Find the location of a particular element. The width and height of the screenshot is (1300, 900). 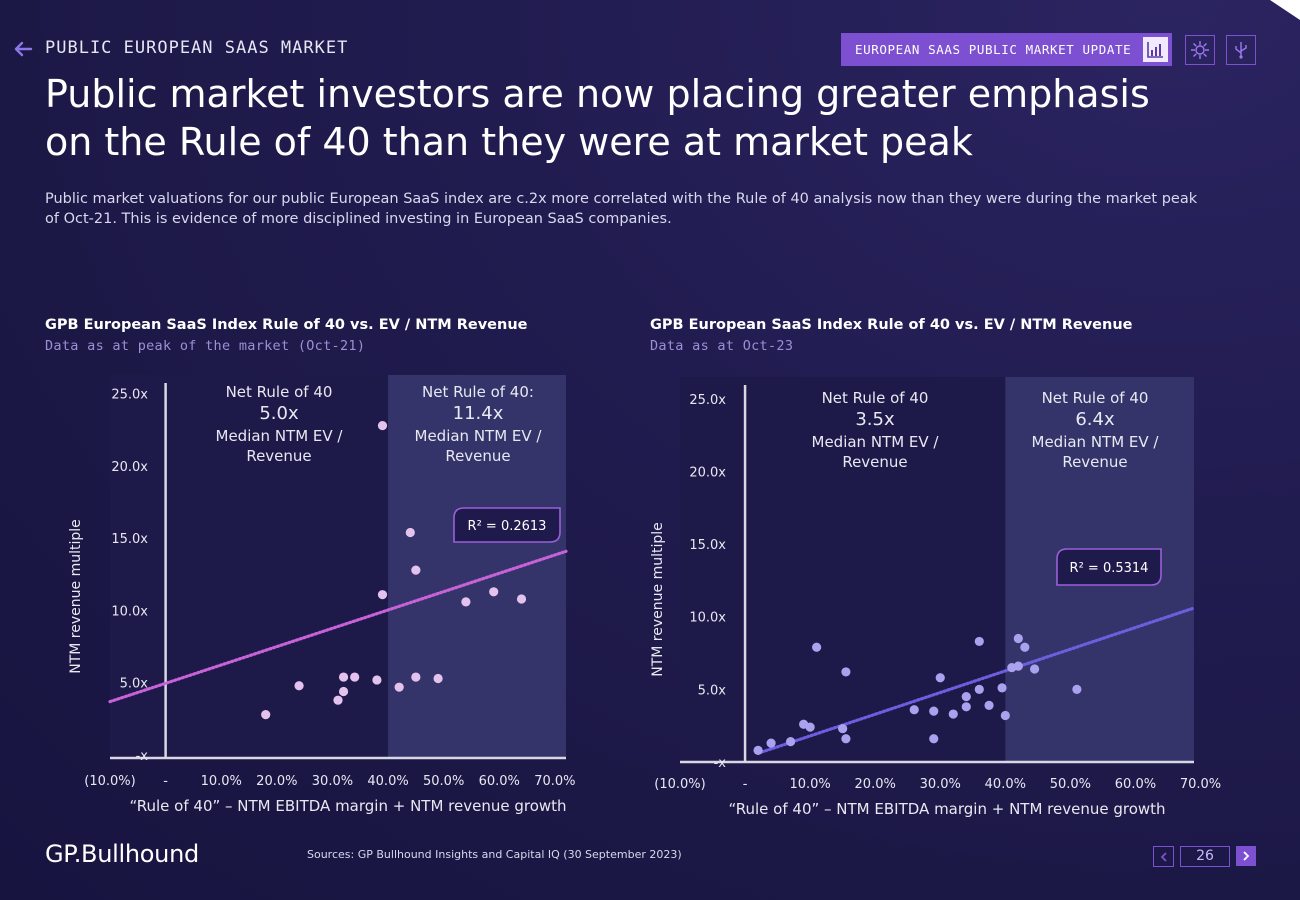

x-tick-label: (10.0%) is located at coordinates (109, 781).